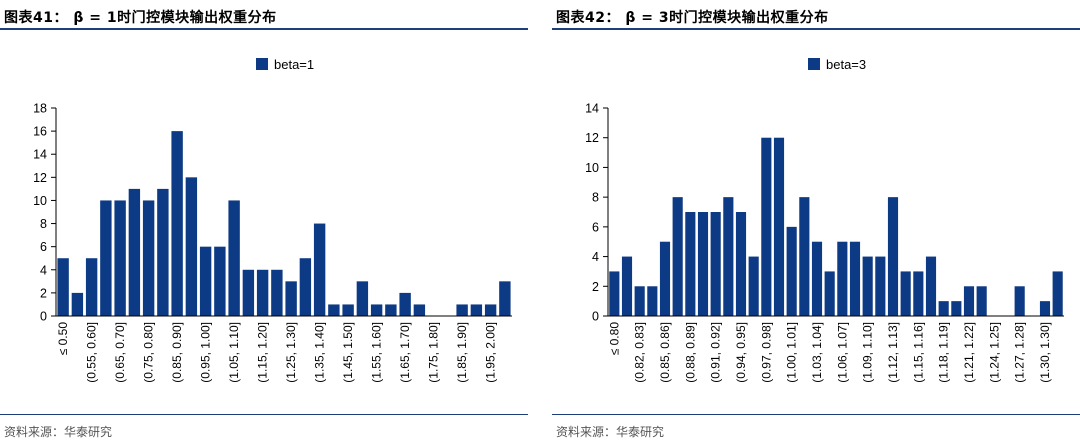  What do you see at coordinates (40, 109) in the screenshot?
I see `y-tick-label: 18` at bounding box center [40, 109].